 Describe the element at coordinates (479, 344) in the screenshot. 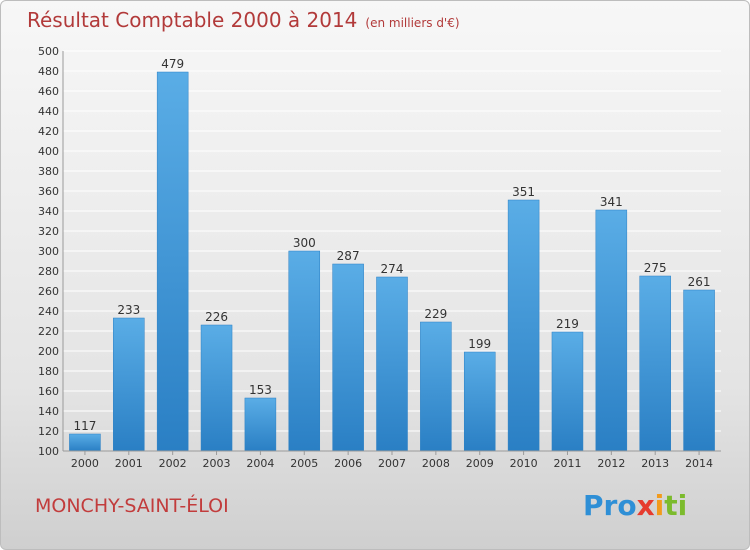

I see `data-label-2009: 199` at that location.